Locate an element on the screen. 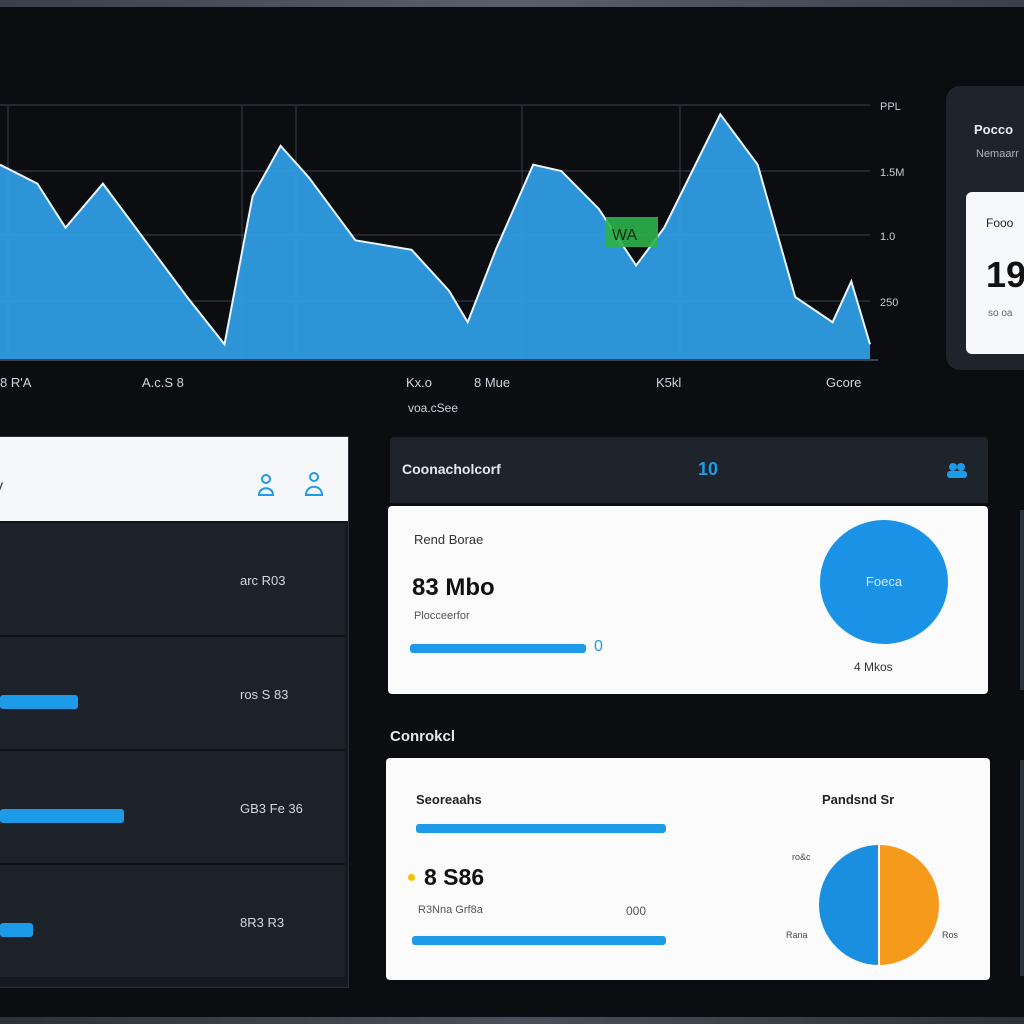 This screenshot has height=1024, width=1024. list-item: ros S 83 is located at coordinates (172, 692).